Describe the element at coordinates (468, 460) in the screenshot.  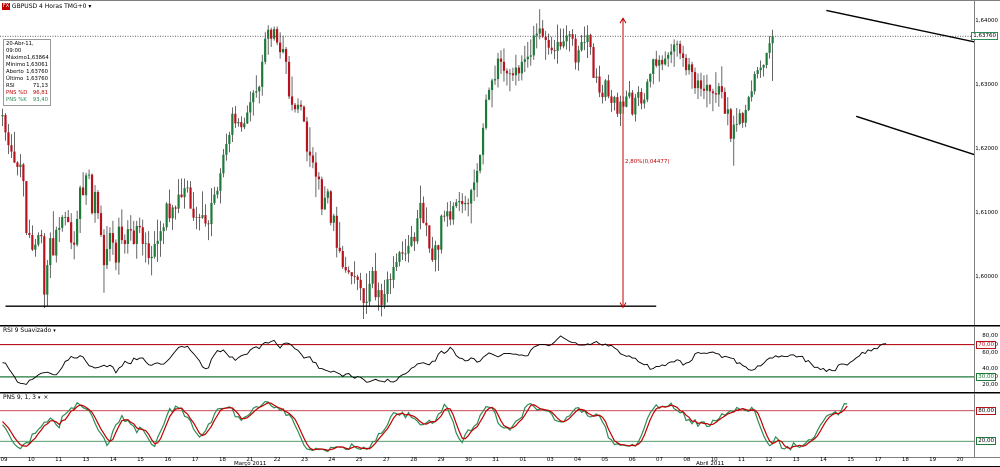
I see `time-tick-label: 30` at that location.